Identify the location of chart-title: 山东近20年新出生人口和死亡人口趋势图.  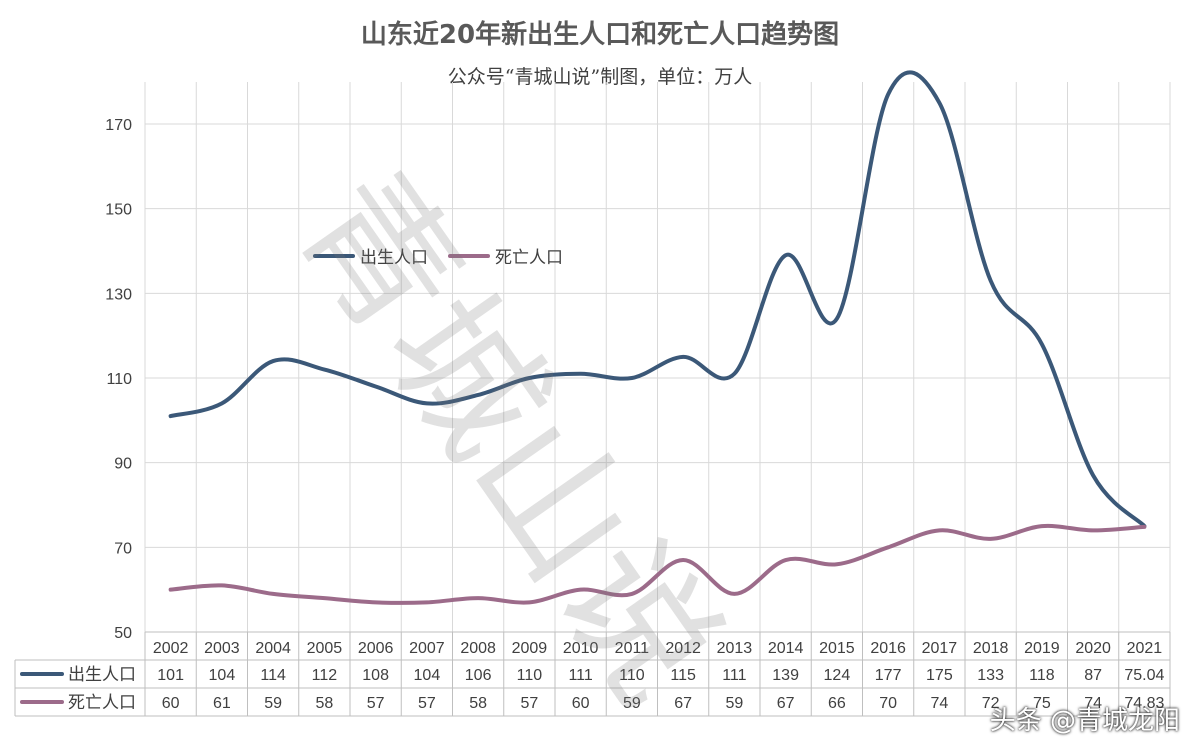
(600, 35).